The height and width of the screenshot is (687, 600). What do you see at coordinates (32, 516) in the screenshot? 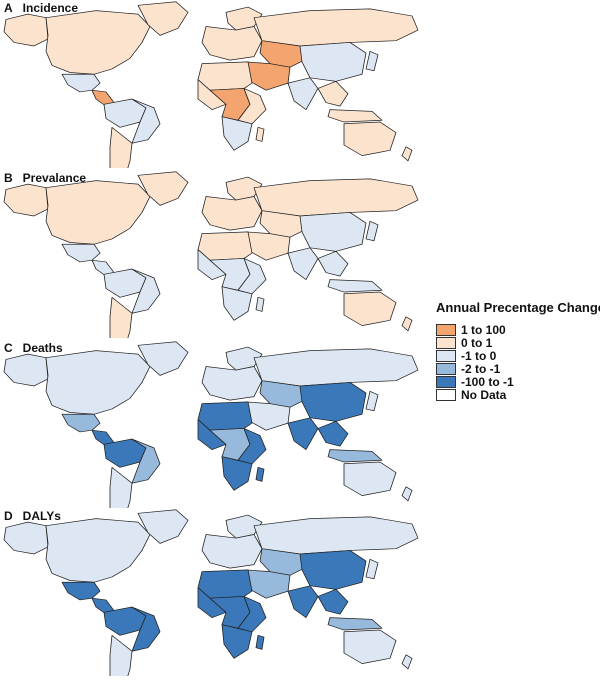
I see `panel-label: D DALYs` at bounding box center [32, 516].